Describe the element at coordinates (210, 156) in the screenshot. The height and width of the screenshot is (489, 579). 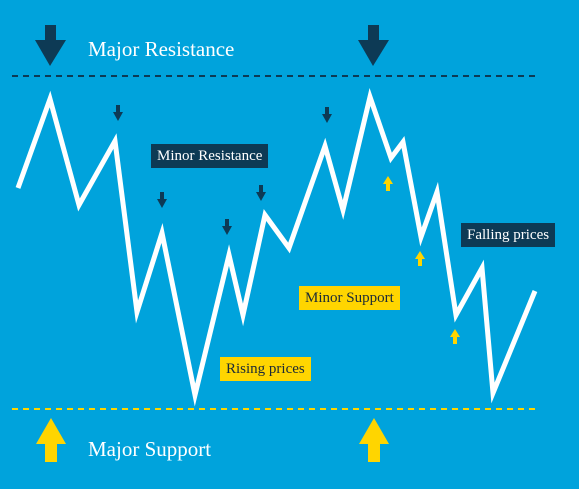
I see `minor-resistance-tag: Minor Resistance` at that location.